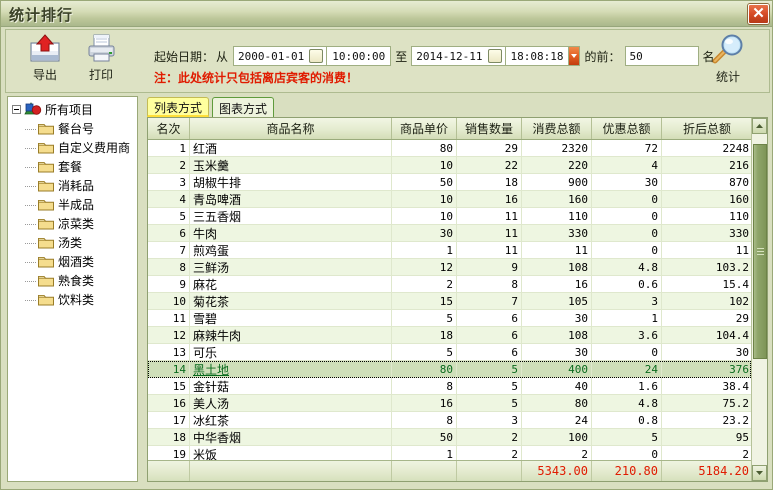 This screenshot has height=490, width=773. Describe the element at coordinates (424, 453) in the screenshot. I see `cell-price: 1` at that location.